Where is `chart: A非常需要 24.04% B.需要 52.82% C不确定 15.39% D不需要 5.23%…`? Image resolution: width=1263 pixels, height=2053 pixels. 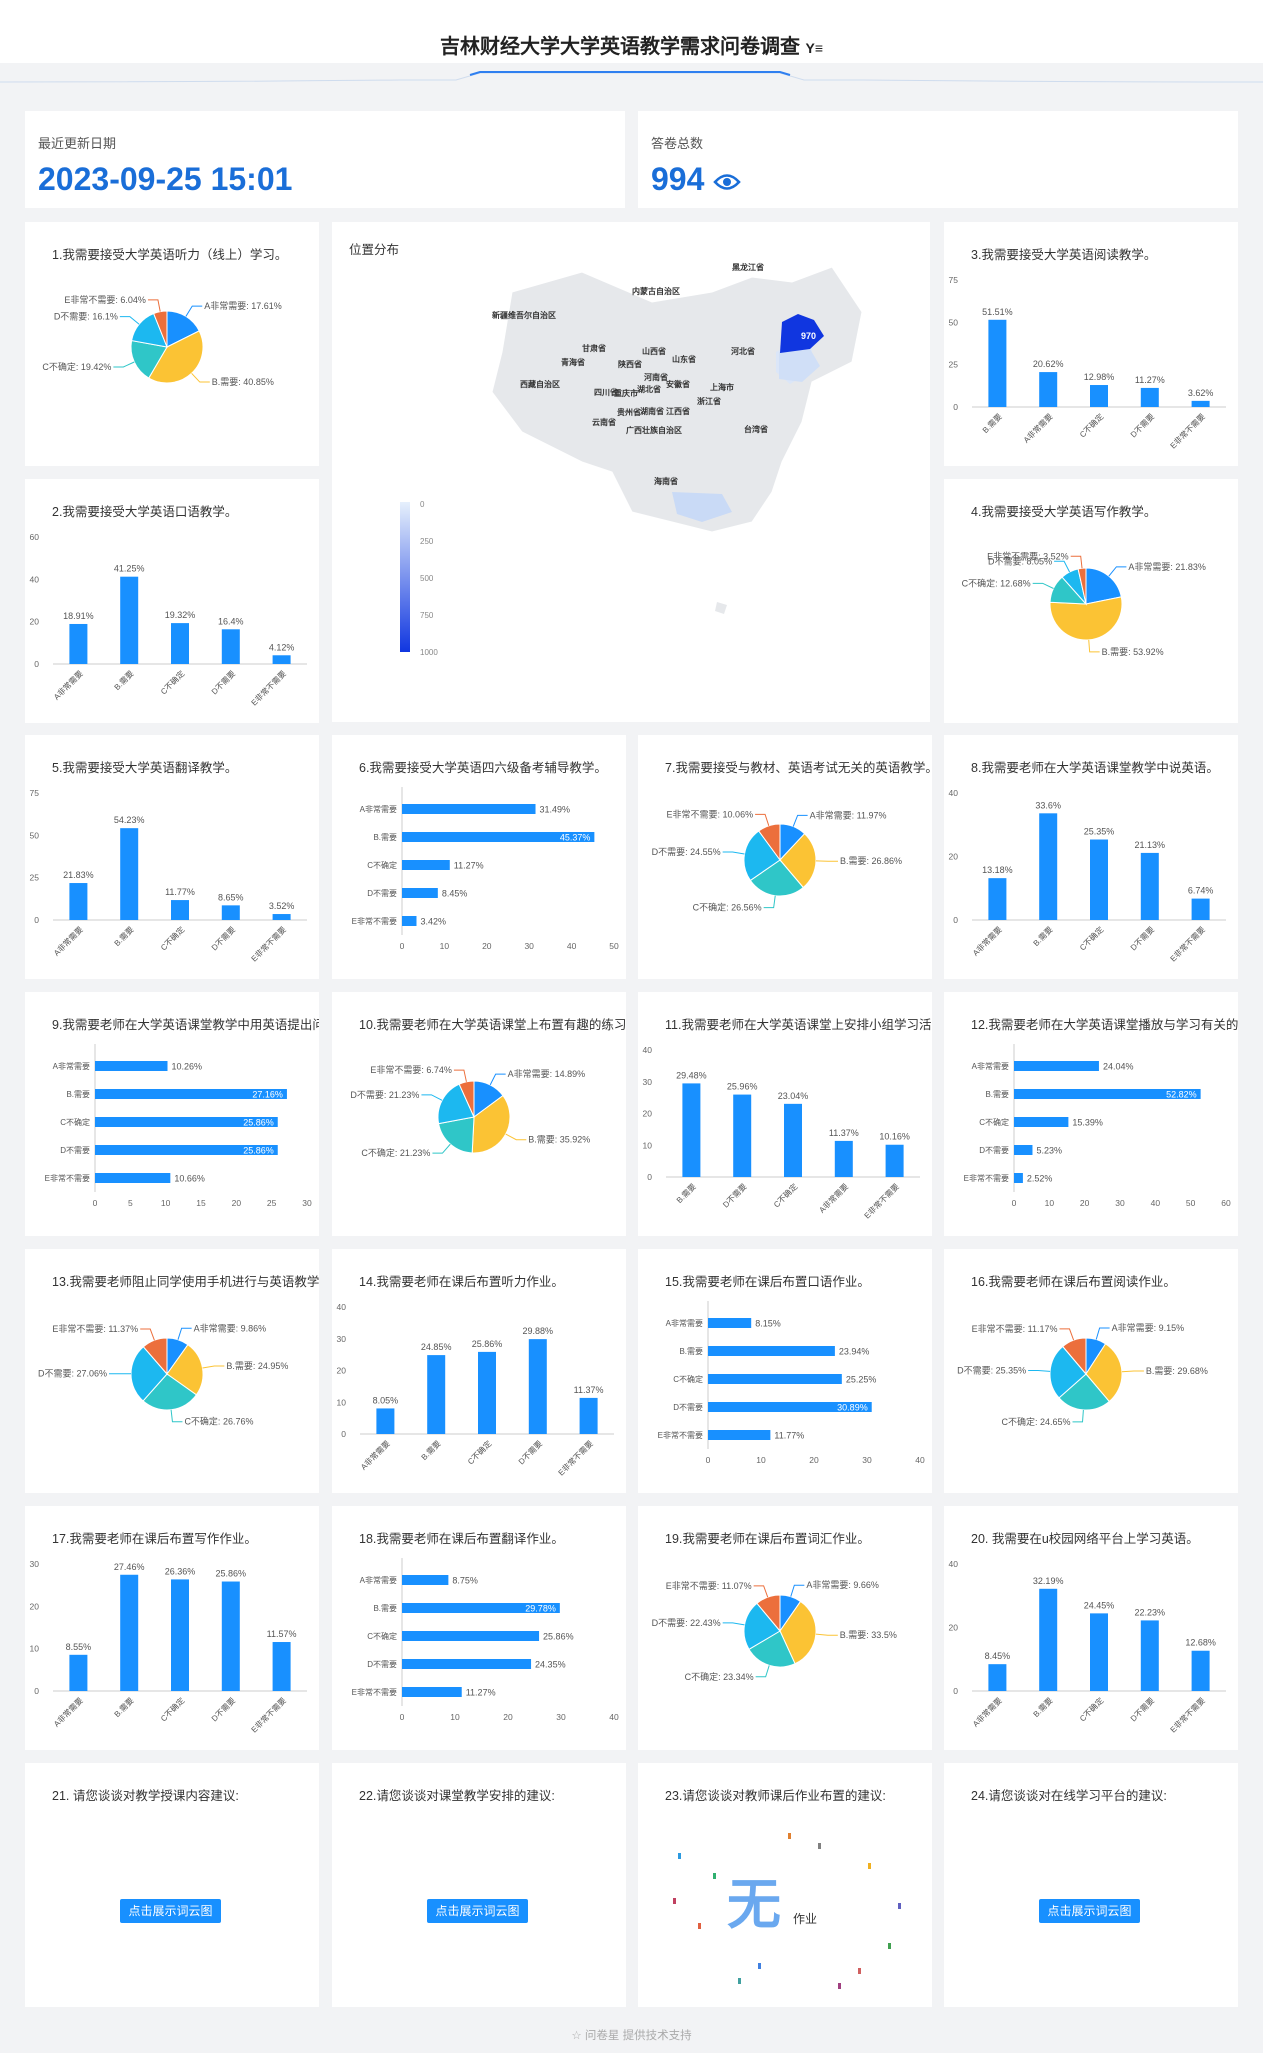
chart: A非常需要 24.04% B.需要 52.82% C不确定 15.39% D不需要 5.23%… is located at coordinates (1091, 1114).